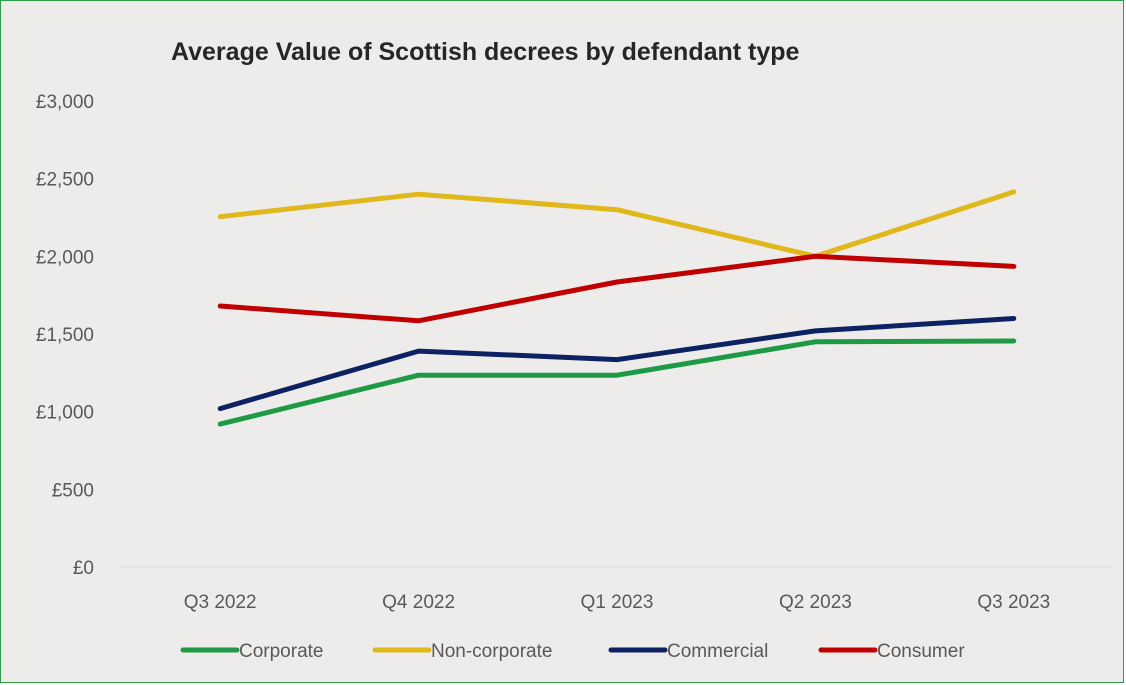 This screenshot has width=1126, height=685. I want to click on legend-item-consumer: Consumer, so click(891, 651).